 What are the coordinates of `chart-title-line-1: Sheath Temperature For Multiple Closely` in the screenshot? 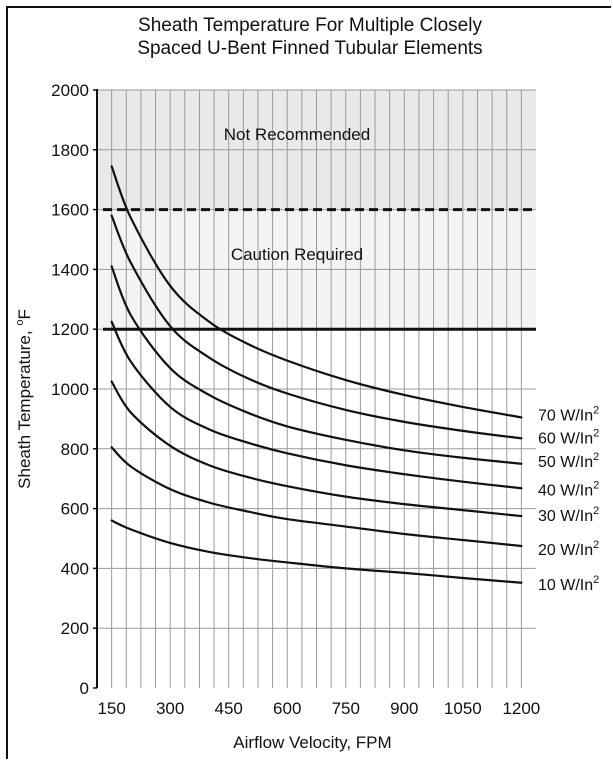 It's located at (310, 25).